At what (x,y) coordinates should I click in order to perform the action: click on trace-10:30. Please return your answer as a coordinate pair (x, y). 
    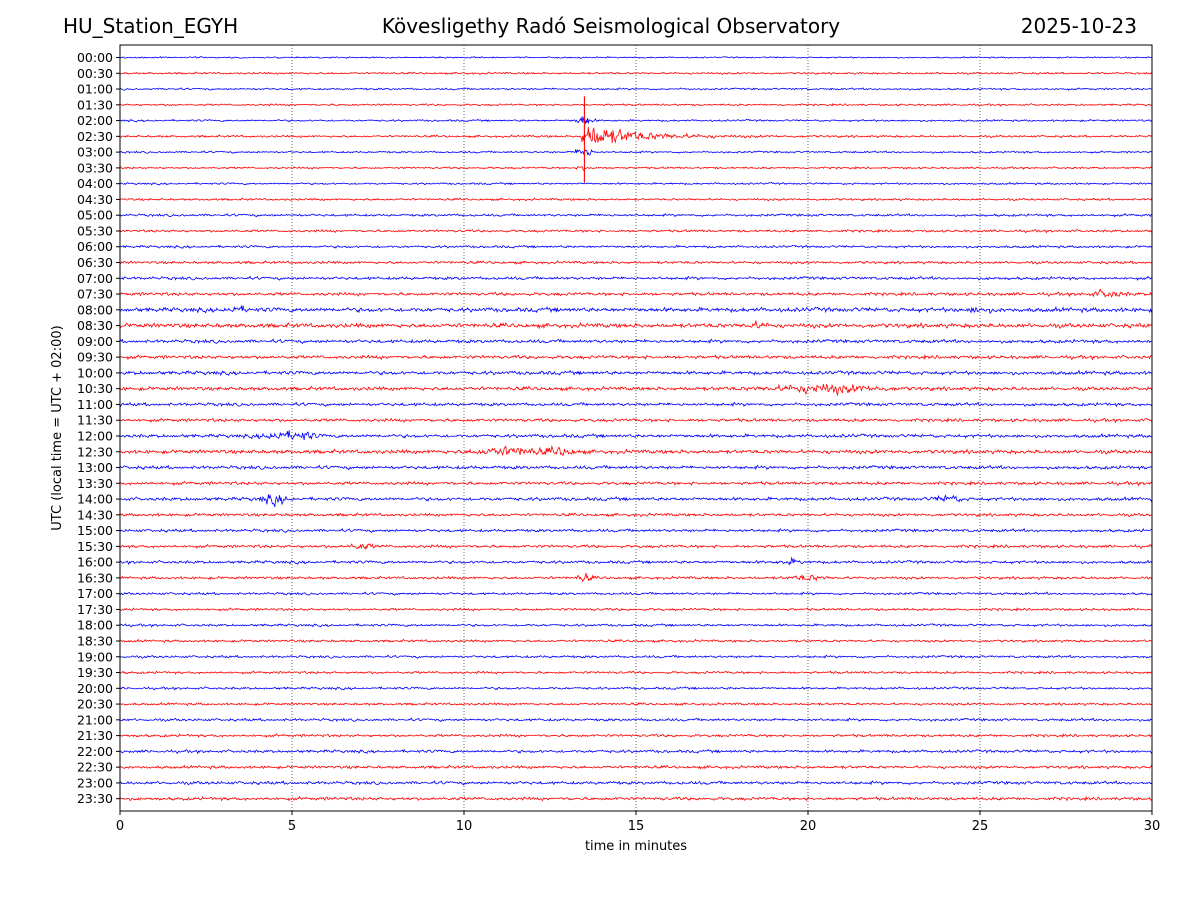
    Looking at the image, I should click on (636, 390).